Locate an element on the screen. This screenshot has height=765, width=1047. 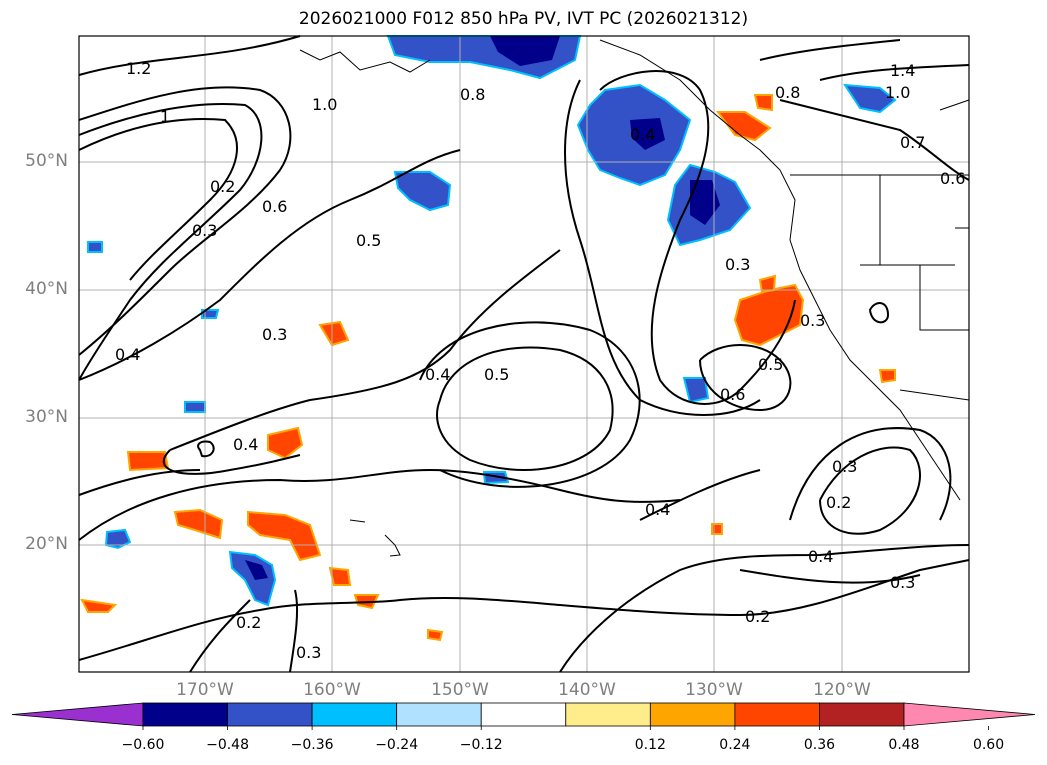
contour-label: 0.7 is located at coordinates (912, 142).